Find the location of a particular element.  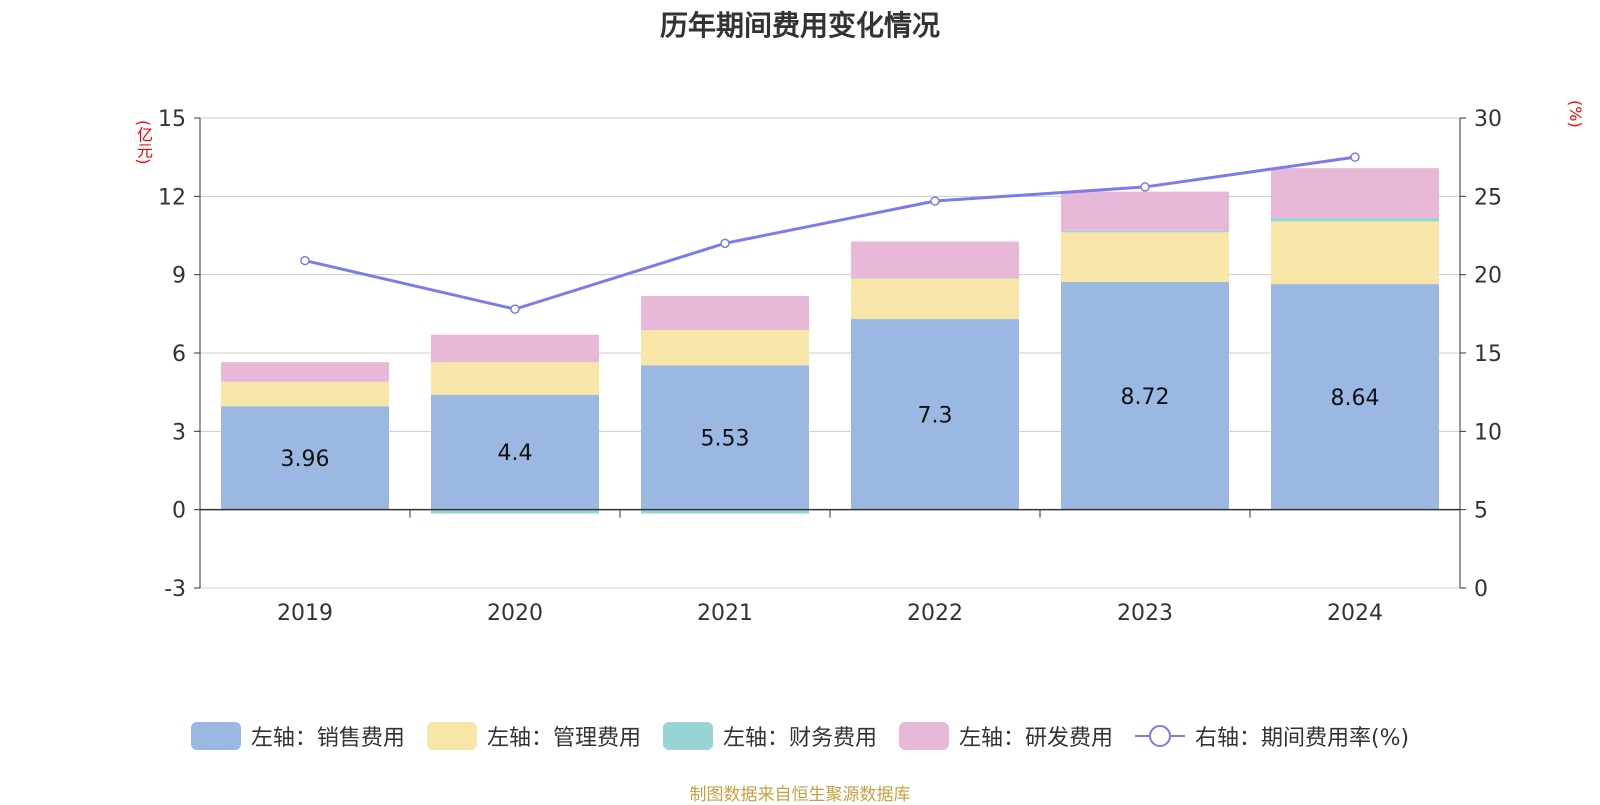

left-axis-unit: (亿元) is located at coordinates (143, 142).